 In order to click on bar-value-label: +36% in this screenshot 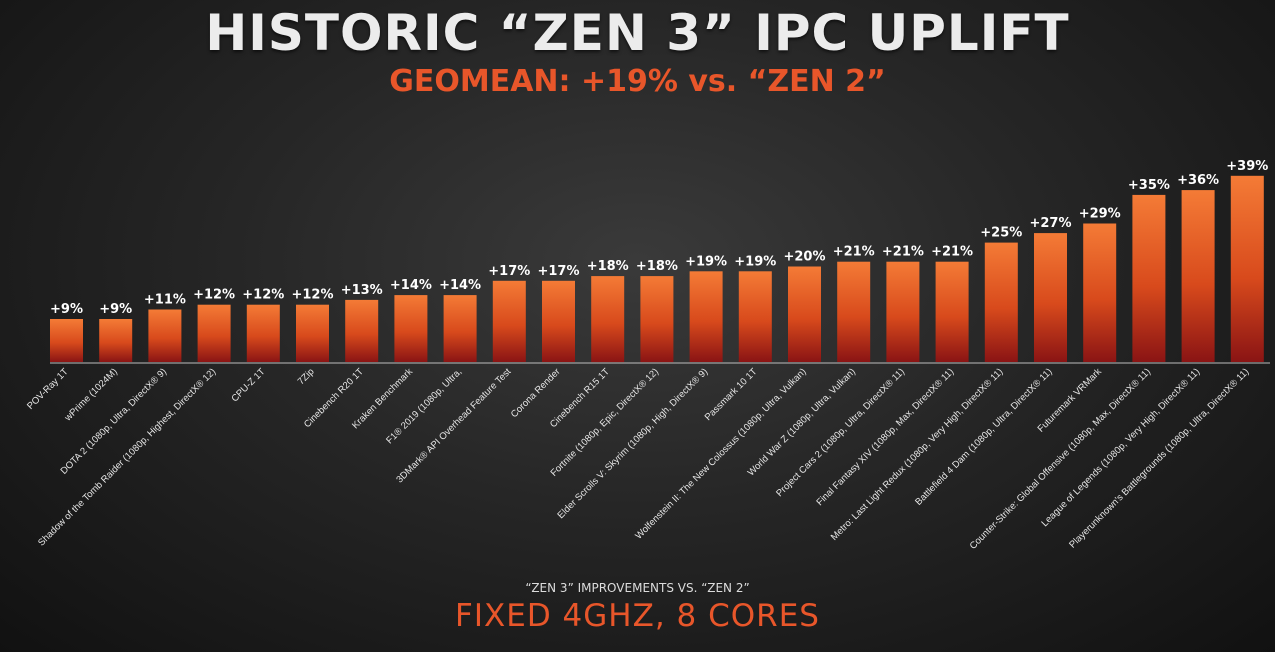, I will do `click(1198, 180)`.